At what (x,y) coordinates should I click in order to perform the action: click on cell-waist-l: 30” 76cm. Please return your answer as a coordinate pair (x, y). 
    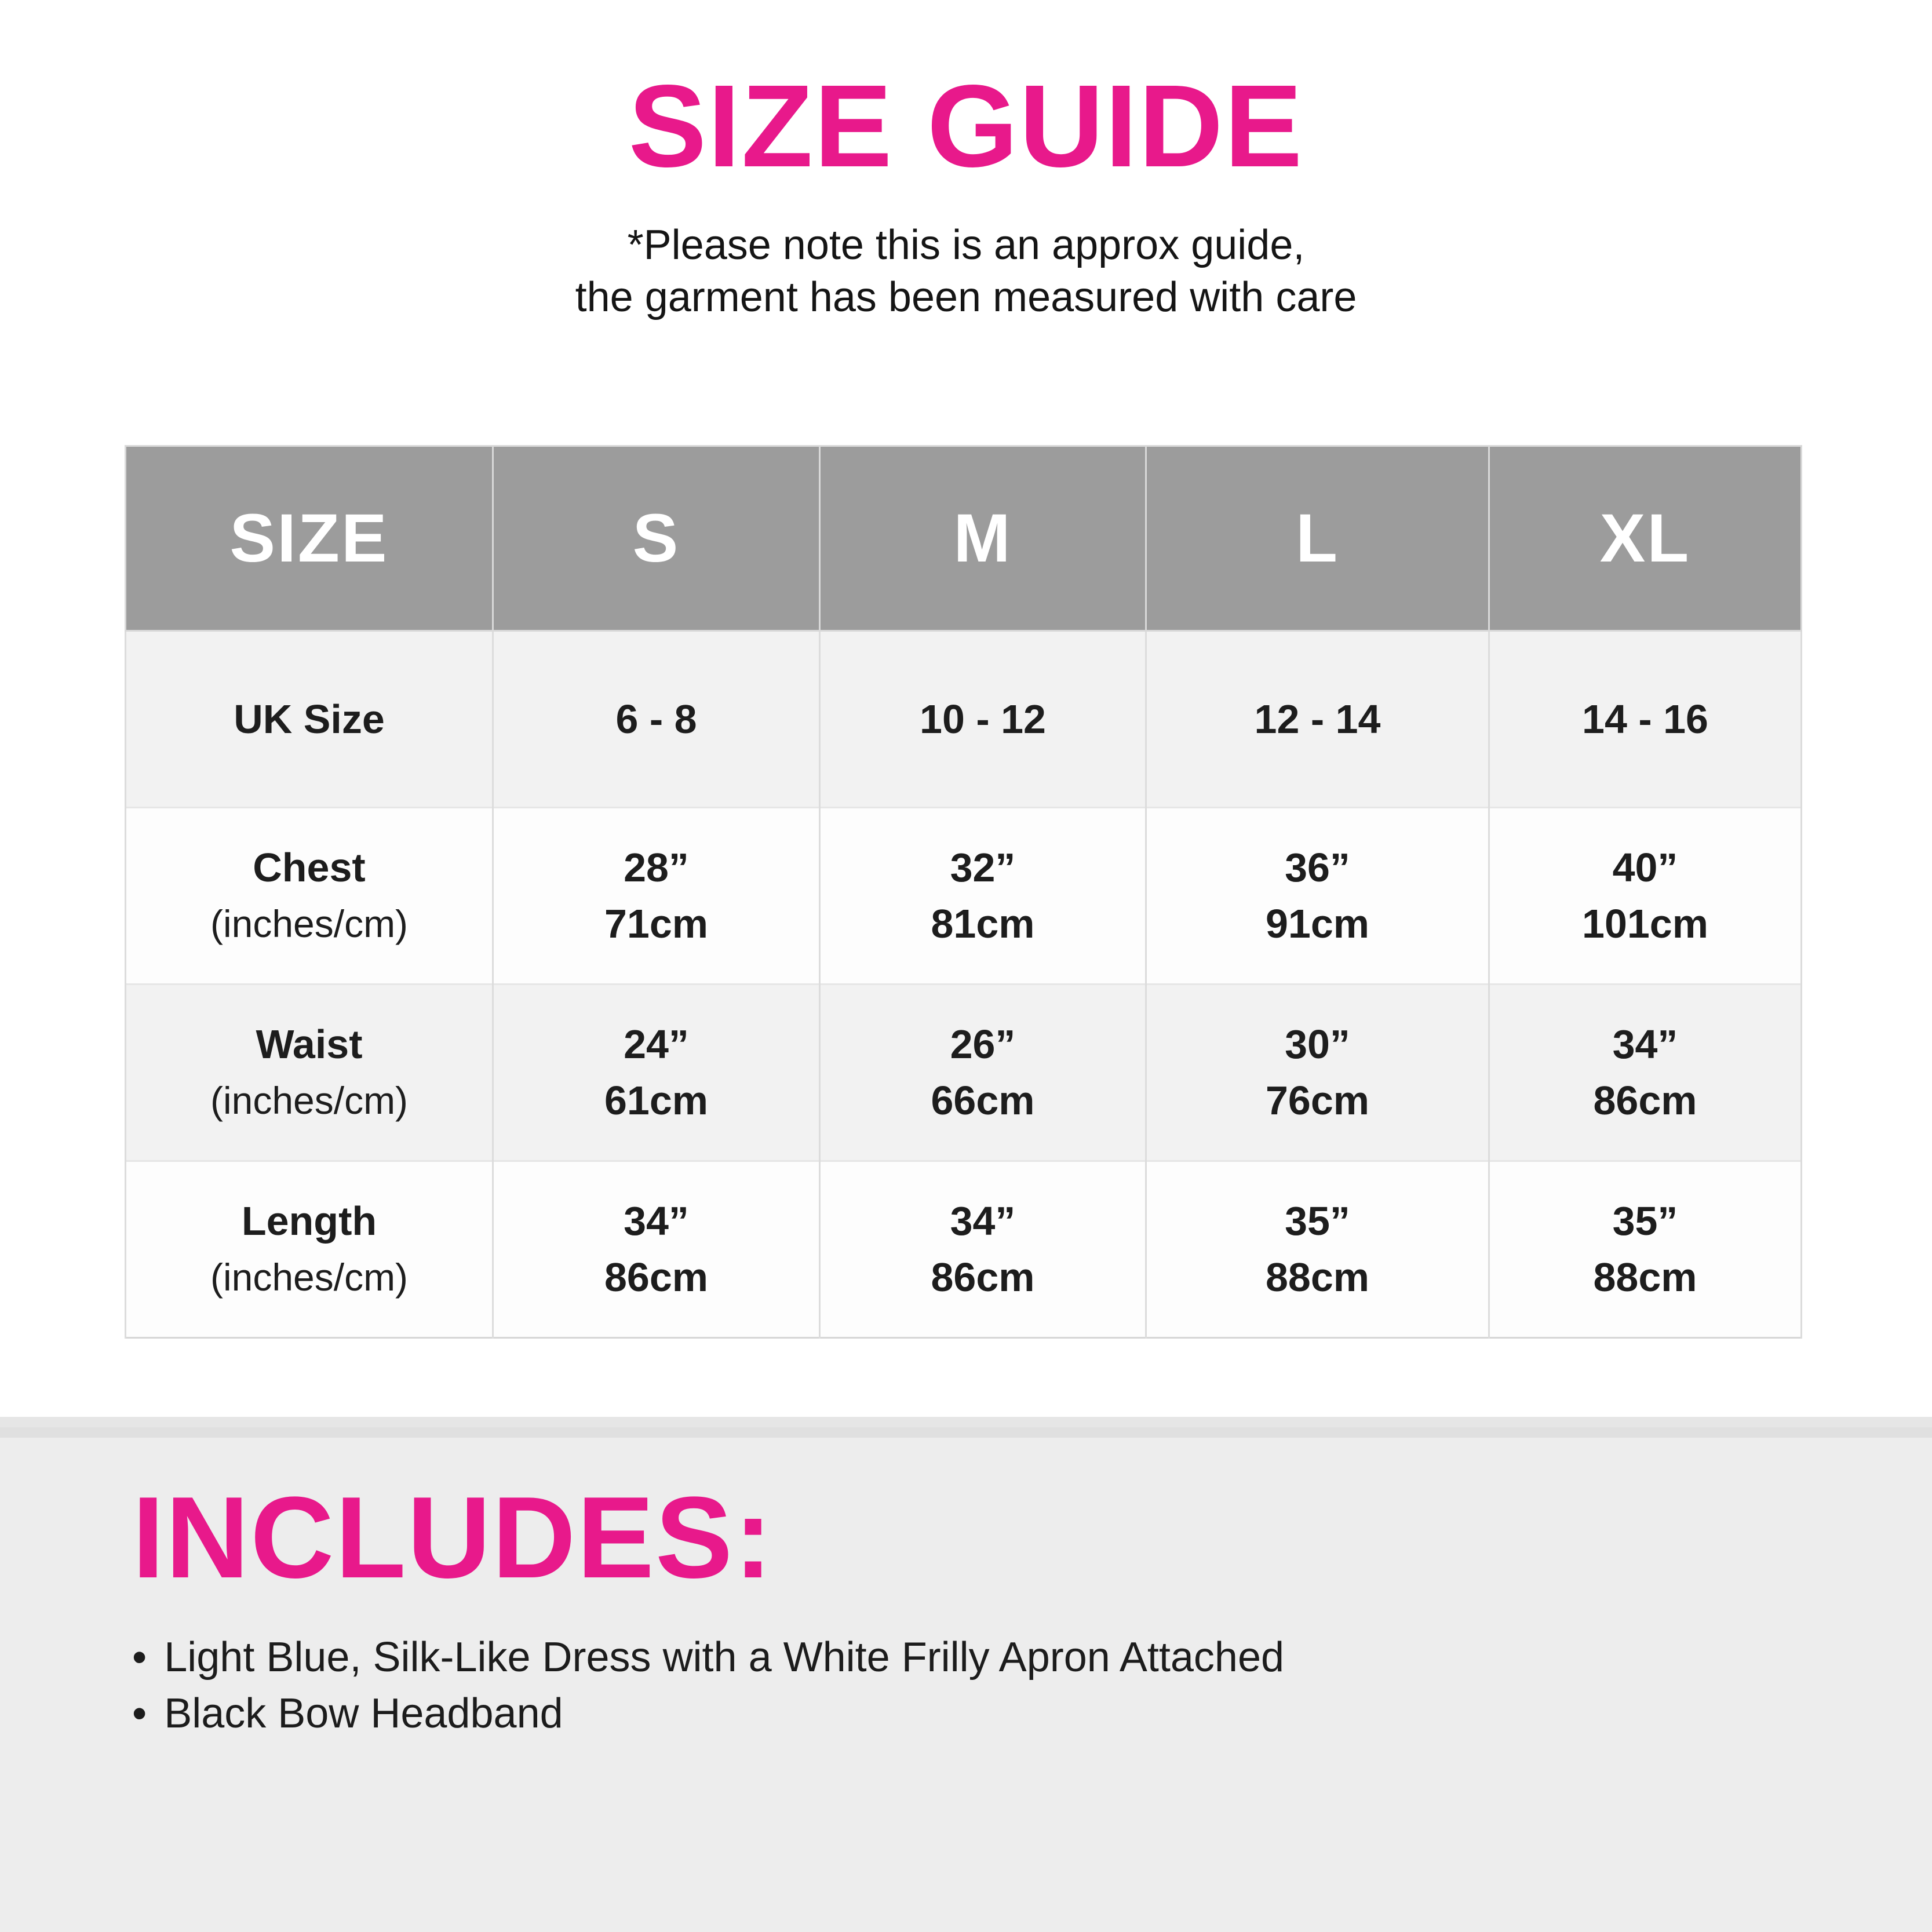
    Looking at the image, I should click on (1317, 1072).